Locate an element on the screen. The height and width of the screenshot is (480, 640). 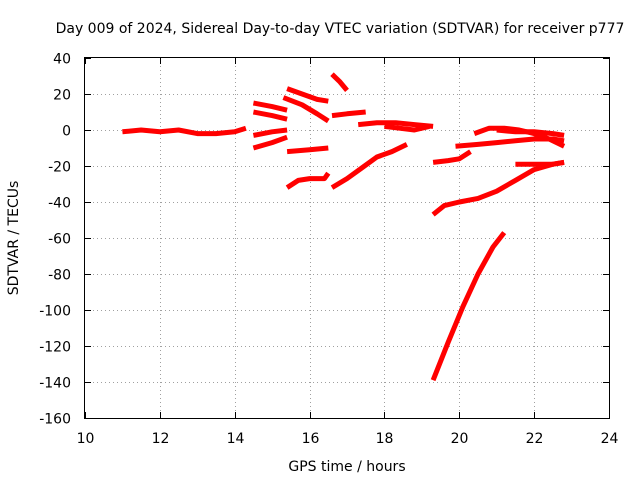
y-axis-label: SDTVAR / TECUs is located at coordinates (14, 238).